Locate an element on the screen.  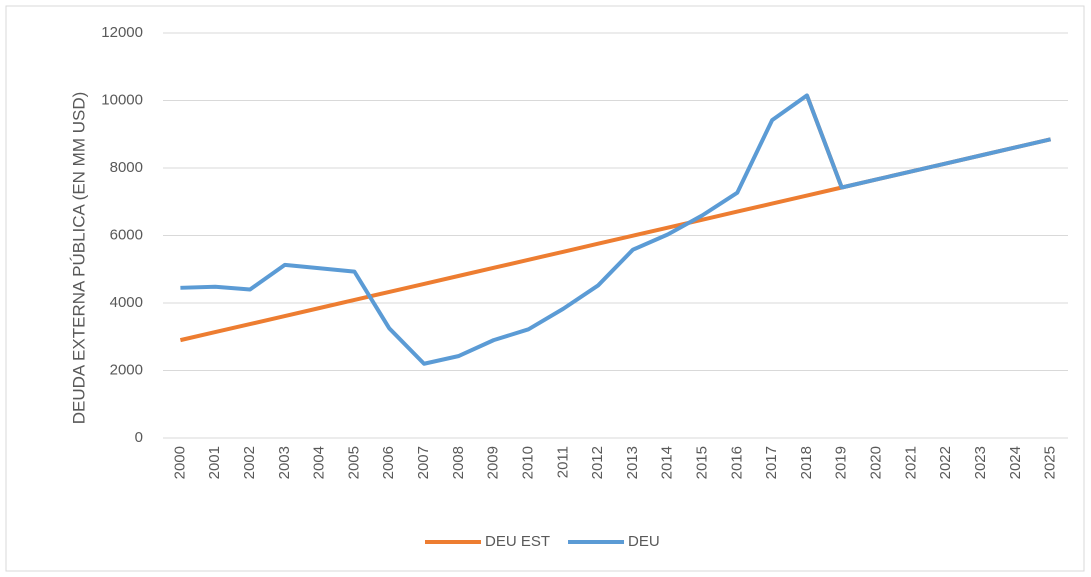
x-tick-label: 2015 is located at coordinates (701, 462).